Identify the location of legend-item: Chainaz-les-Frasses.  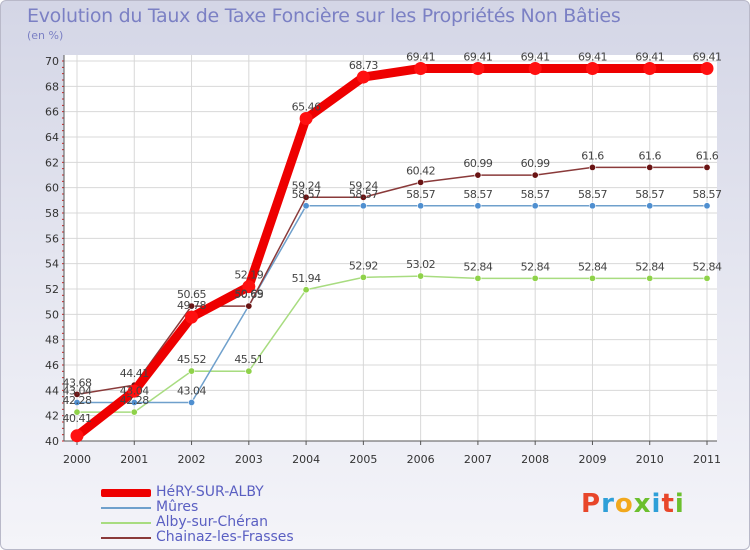
(231, 537).